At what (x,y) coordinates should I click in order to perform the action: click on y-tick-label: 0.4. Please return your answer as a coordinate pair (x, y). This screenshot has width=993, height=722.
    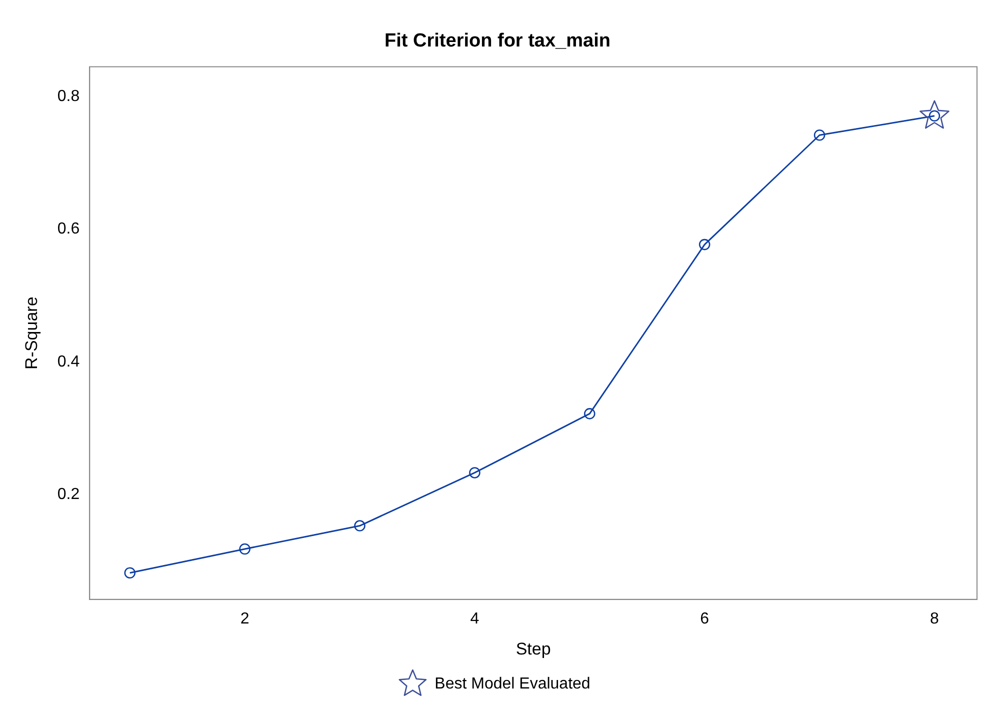
    Looking at the image, I should click on (68, 361).